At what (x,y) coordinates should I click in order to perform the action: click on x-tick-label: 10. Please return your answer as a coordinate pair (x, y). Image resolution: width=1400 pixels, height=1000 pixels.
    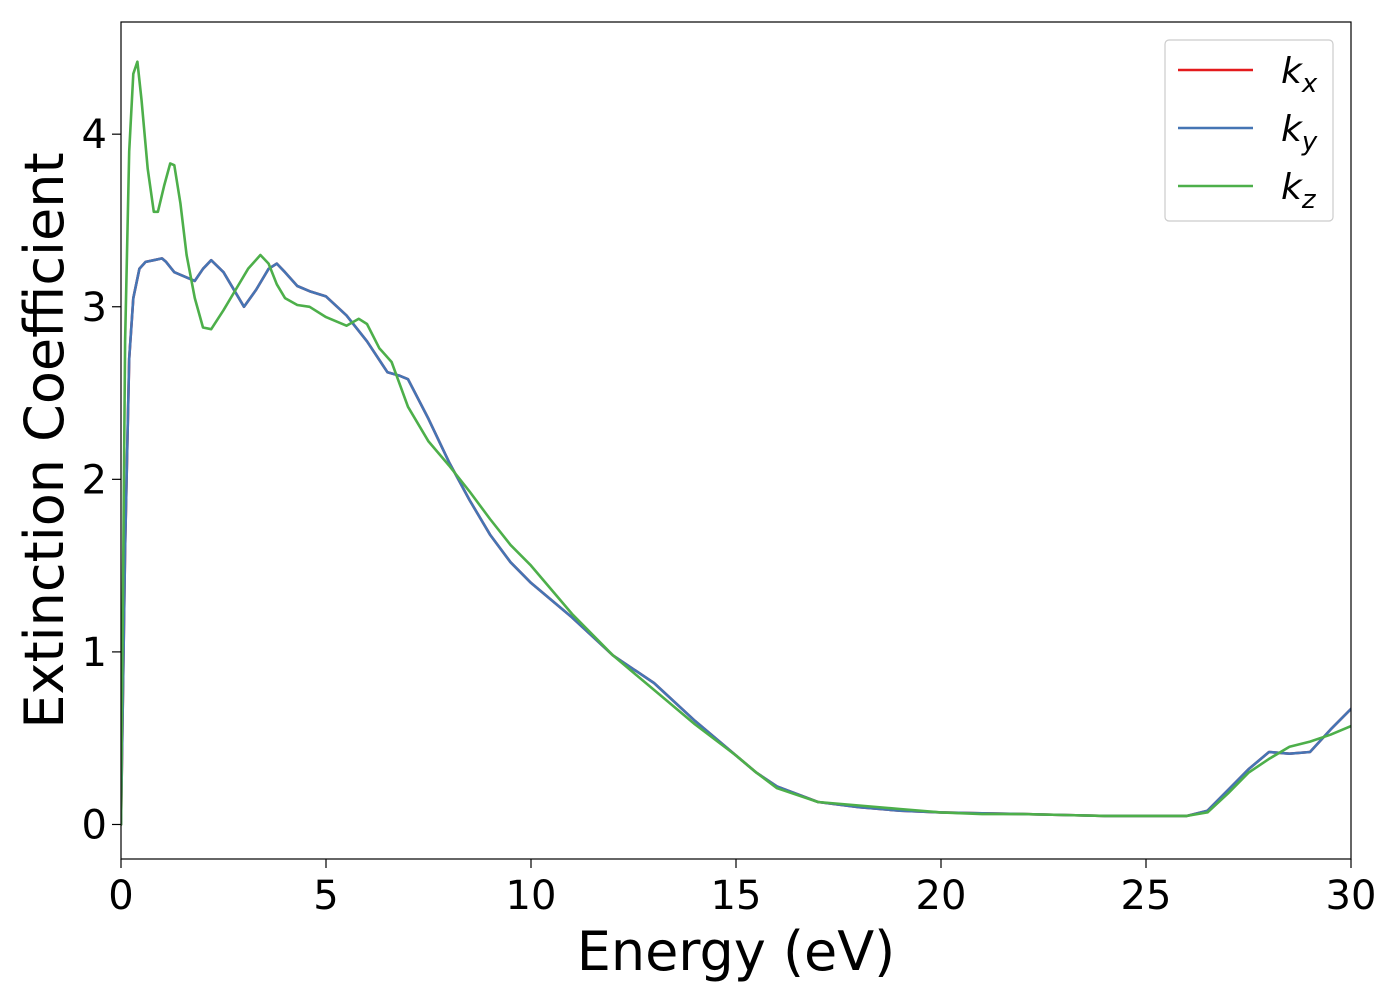
    Looking at the image, I should click on (531, 896).